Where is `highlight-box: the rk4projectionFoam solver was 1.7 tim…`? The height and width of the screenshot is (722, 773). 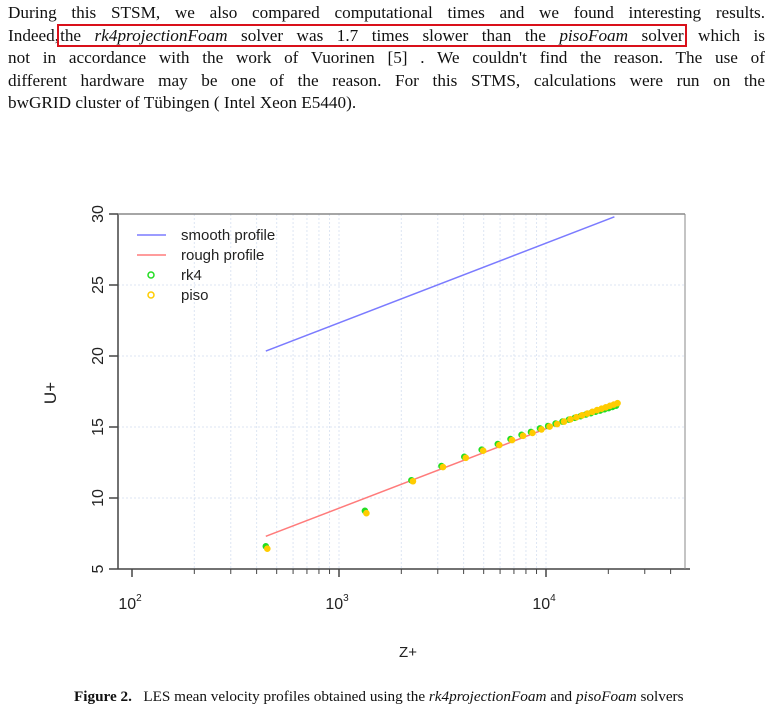
highlight-box: the rk4projectionFoam solver was 1.7 tim… is located at coordinates (372, 35).